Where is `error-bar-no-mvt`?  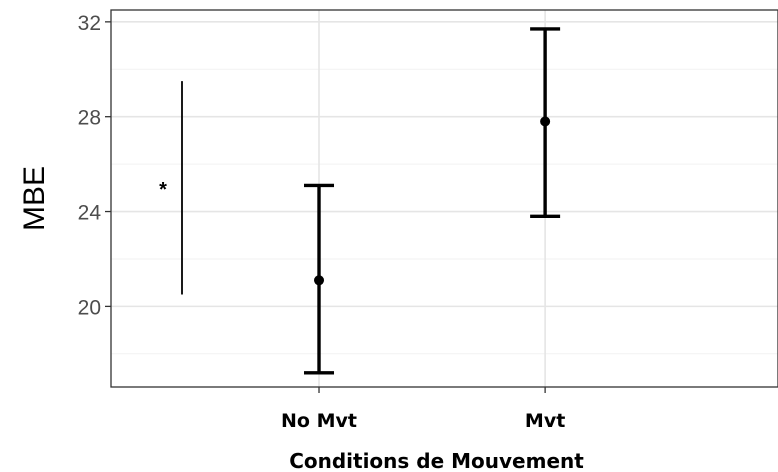 error-bar-no-mvt is located at coordinates (319, 279).